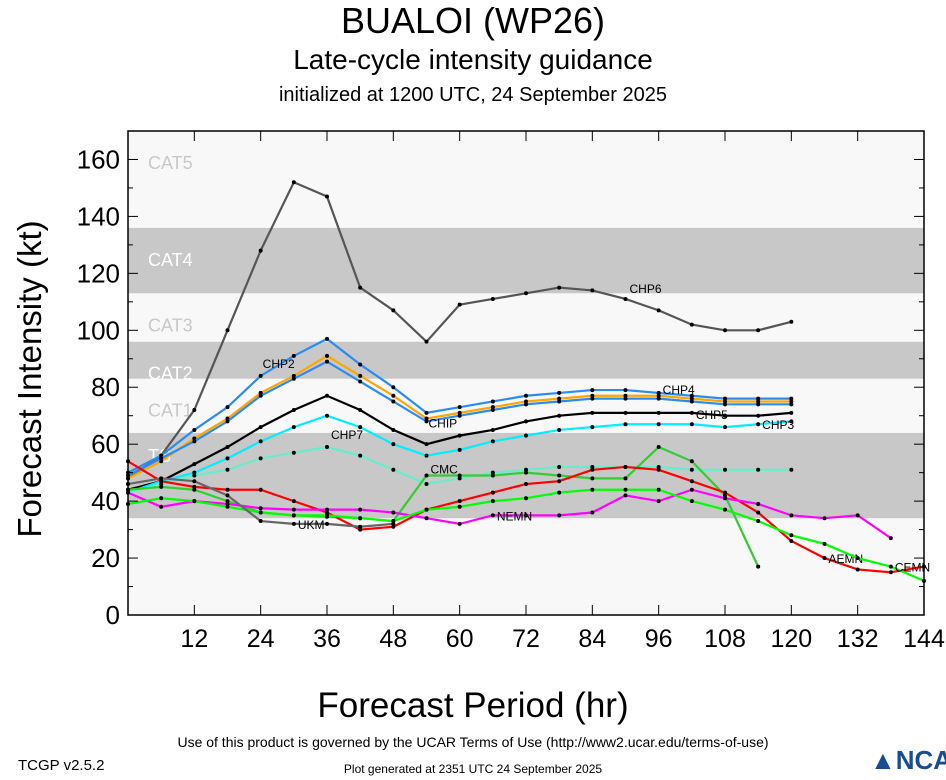 Image resolution: width=946 pixels, height=780 pixels. I want to click on series-line-cmc, so click(443, 506).